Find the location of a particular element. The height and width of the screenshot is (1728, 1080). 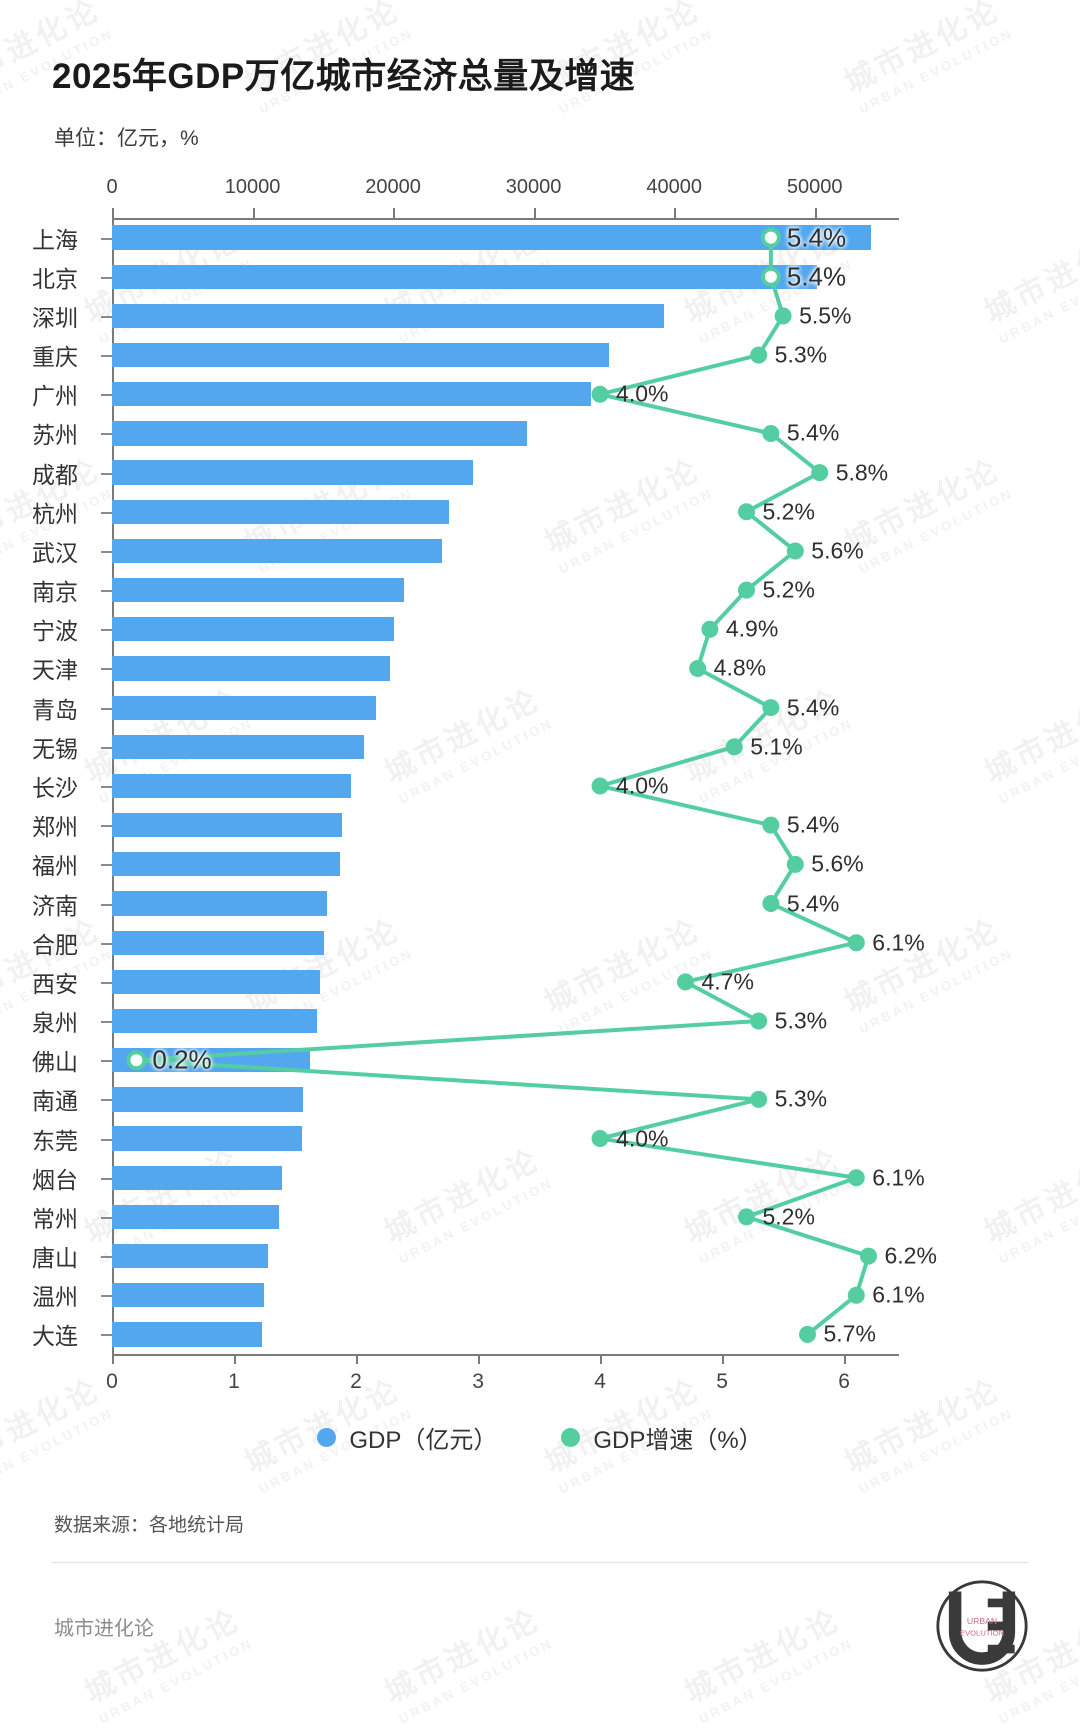

growth-value-label: 6.2% is located at coordinates (910, 1255).